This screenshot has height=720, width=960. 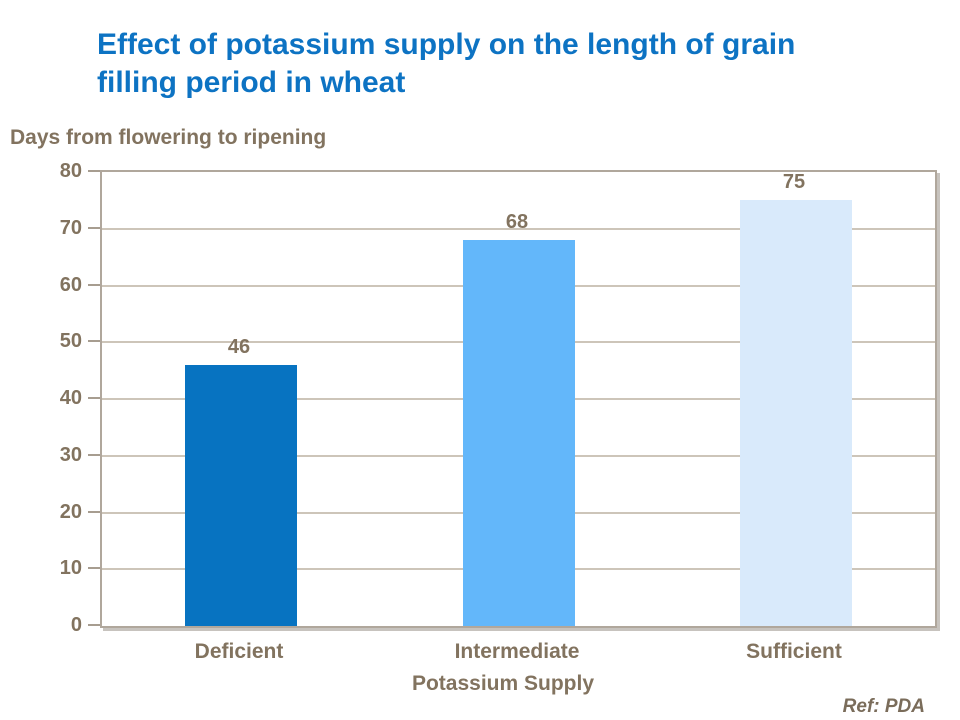 What do you see at coordinates (76, 625) in the screenshot?
I see `y-tick-label-0: 0` at bounding box center [76, 625].